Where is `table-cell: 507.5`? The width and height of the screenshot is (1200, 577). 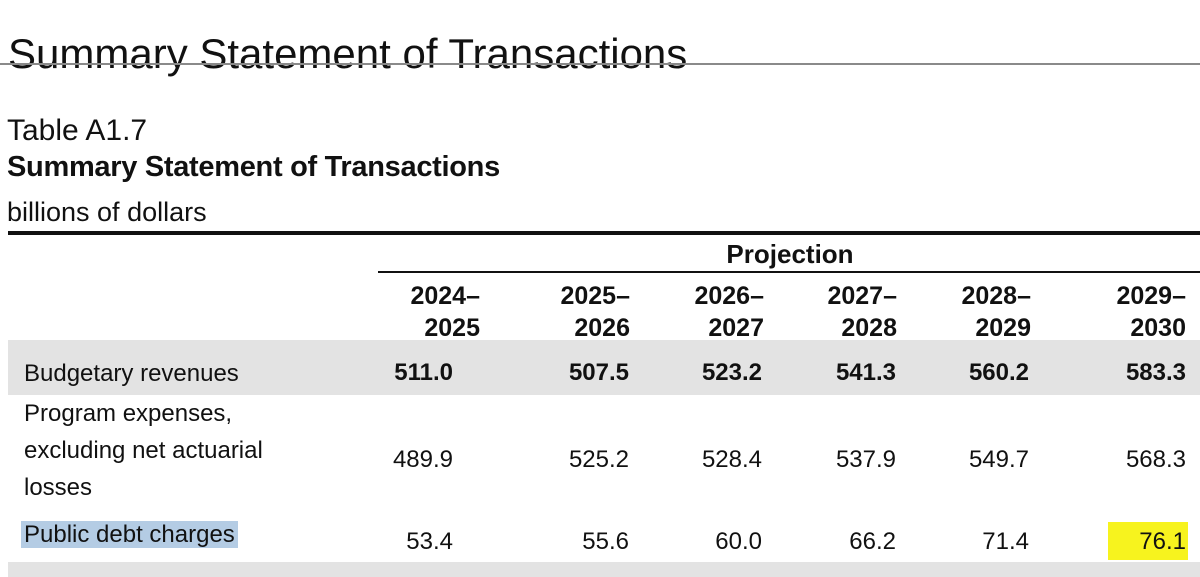 table-cell: 507.5 is located at coordinates (598, 372).